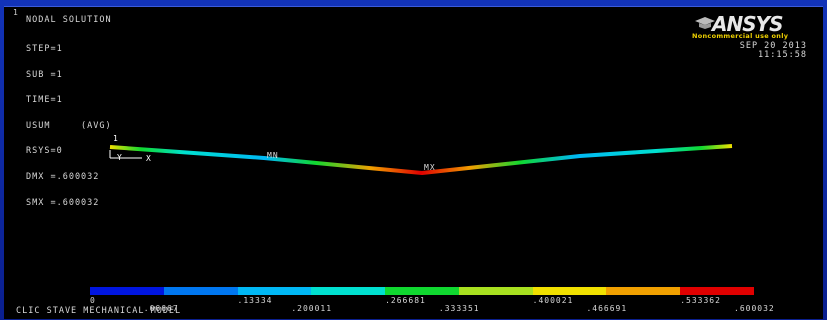  What do you see at coordinates (754, 308) in the screenshot?
I see `legend-tick-label: .600032` at bounding box center [754, 308].